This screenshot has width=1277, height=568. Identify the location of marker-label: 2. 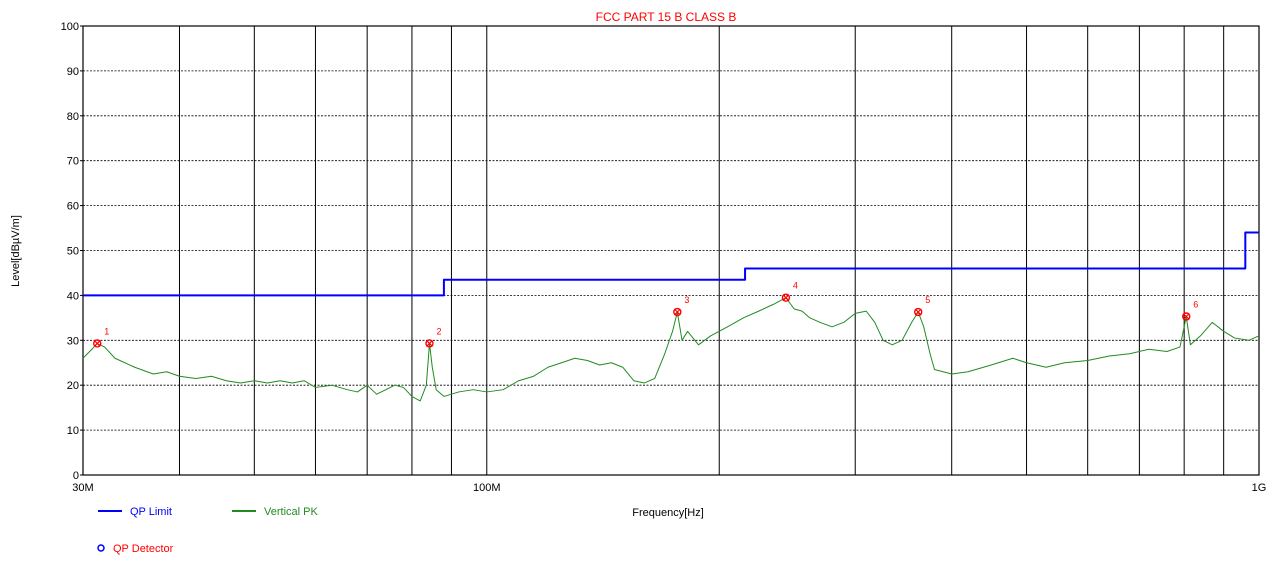
(439, 331).